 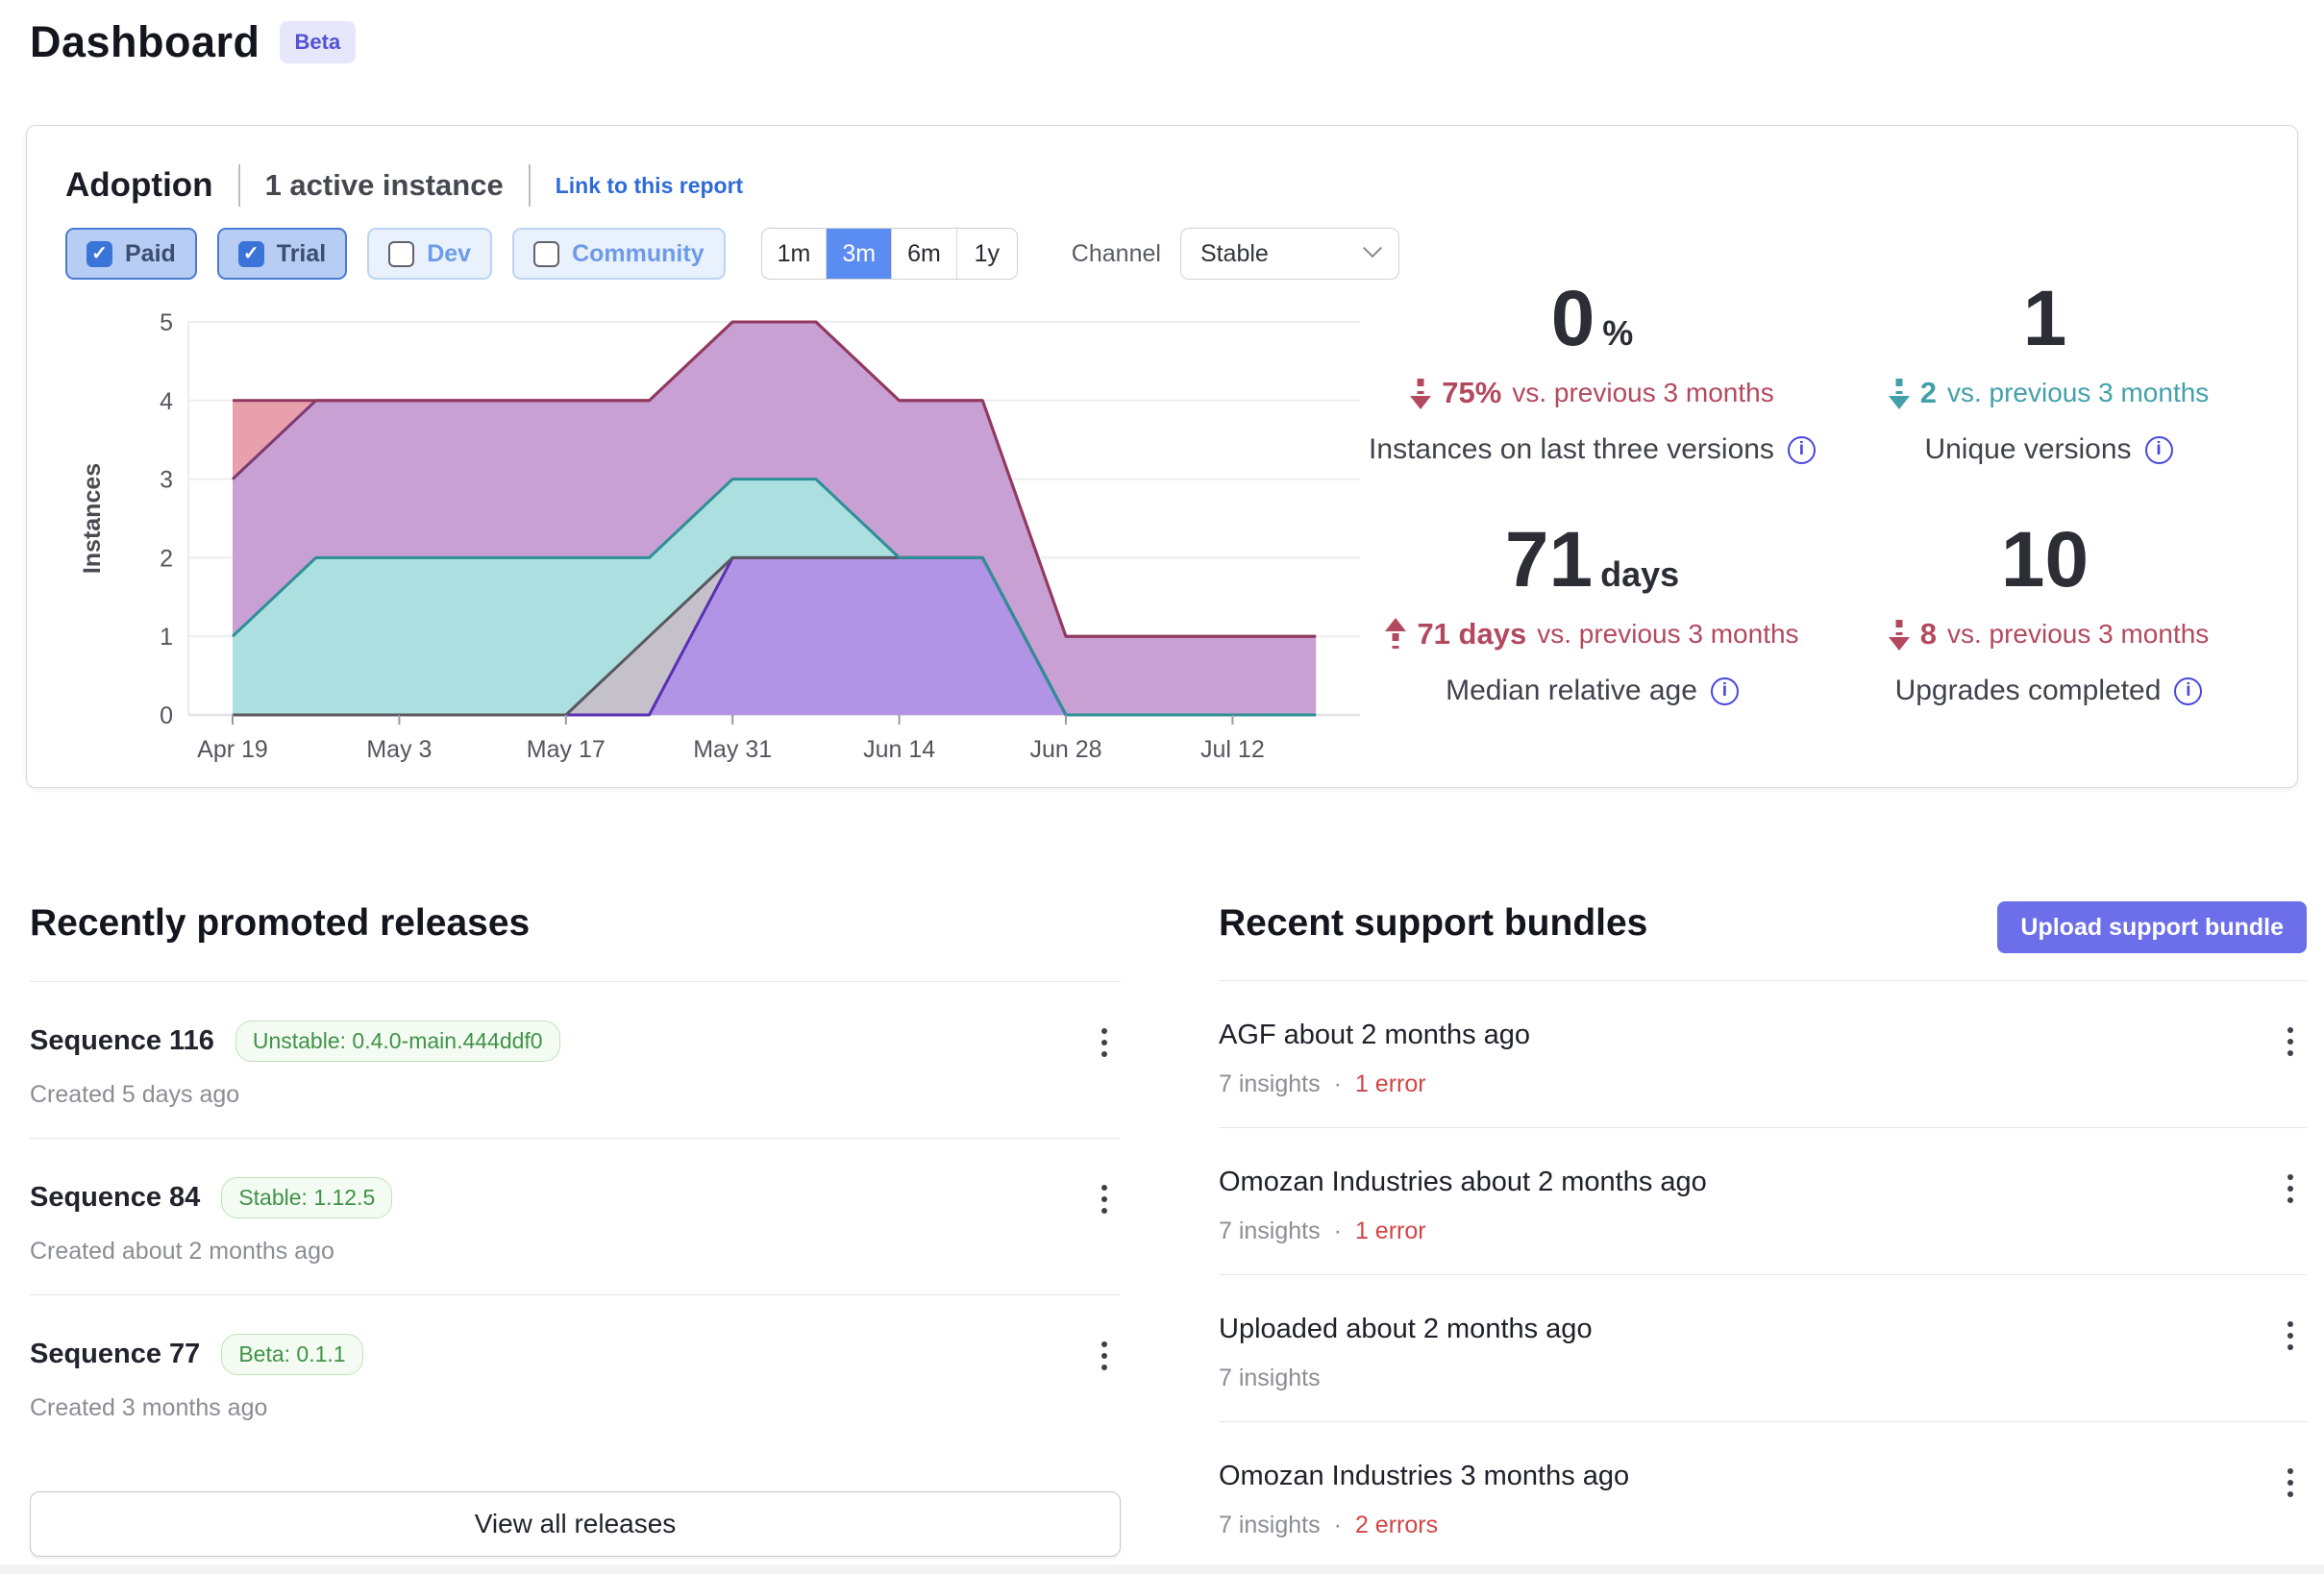 What do you see at coordinates (1162, 1569) in the screenshot?
I see `next-section-edge` at bounding box center [1162, 1569].